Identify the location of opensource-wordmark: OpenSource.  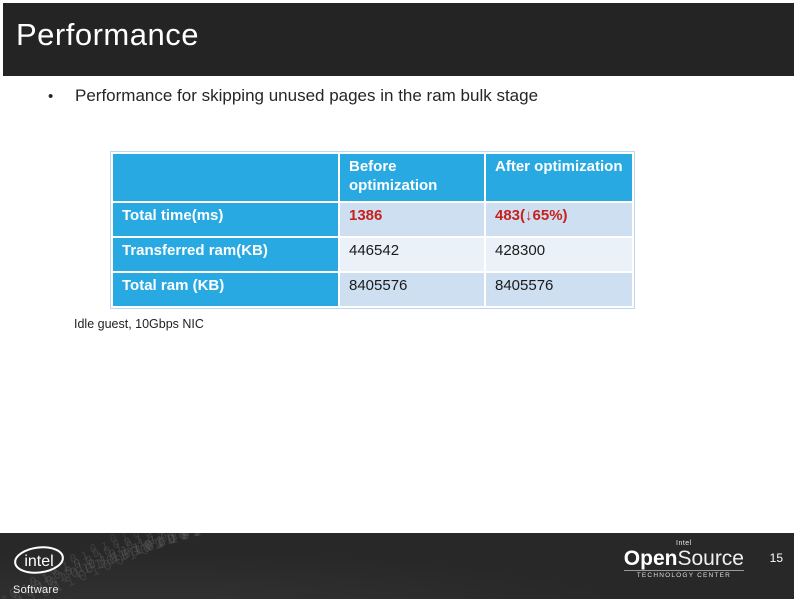
(684, 558).